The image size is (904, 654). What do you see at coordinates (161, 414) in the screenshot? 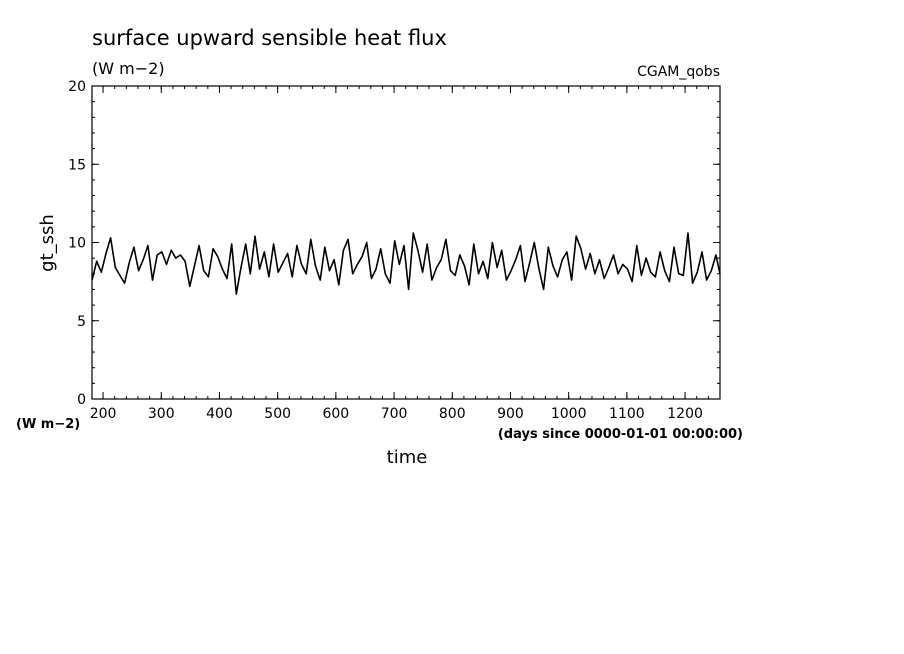
I see `x-tick-label: 300` at bounding box center [161, 414].